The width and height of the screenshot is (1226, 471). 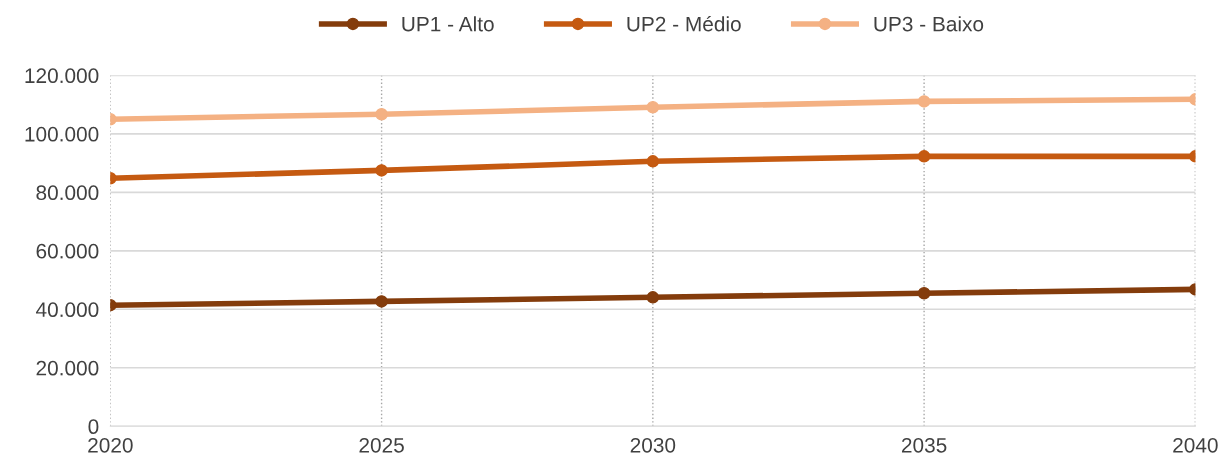 What do you see at coordinates (448, 24) in the screenshot?
I see `legend-label: UP1 - Alto` at bounding box center [448, 24].